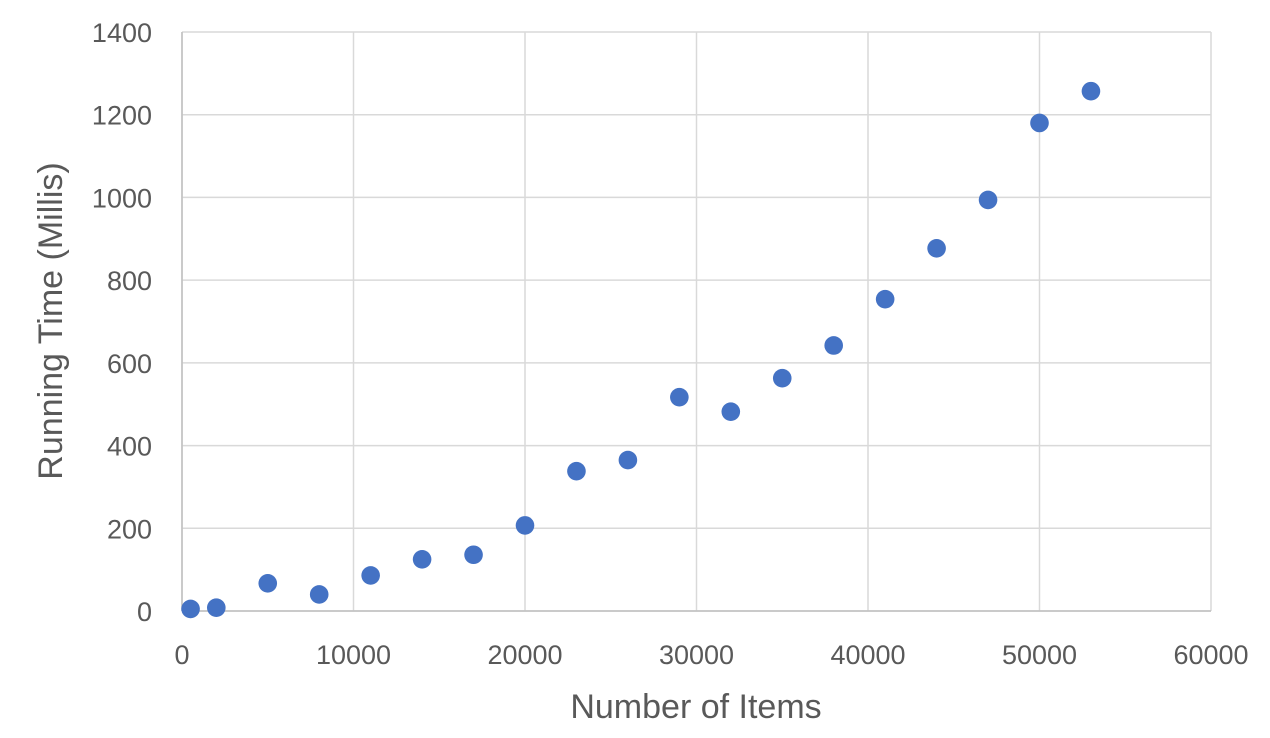 This screenshot has height=738, width=1270. I want to click on y-tick-label: 200, so click(129, 529).